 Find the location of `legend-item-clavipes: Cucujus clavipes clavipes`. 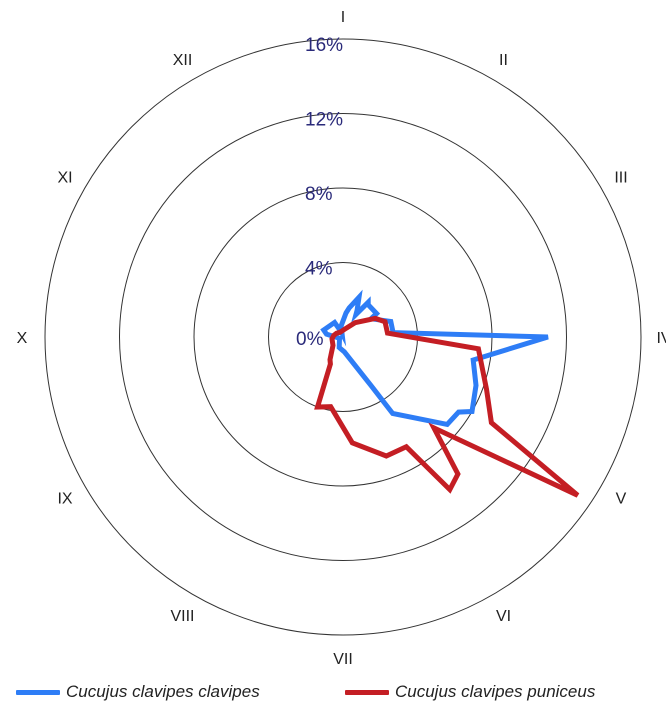

legend-item-clavipes: Cucujus clavipes clavipes is located at coordinates (138, 692).